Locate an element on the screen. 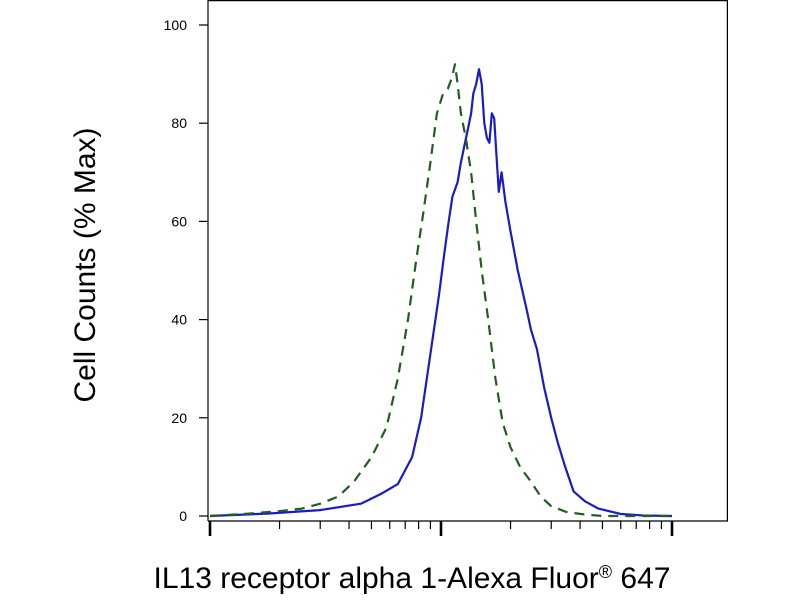  y-tick-label: 0 is located at coordinates (183, 516).